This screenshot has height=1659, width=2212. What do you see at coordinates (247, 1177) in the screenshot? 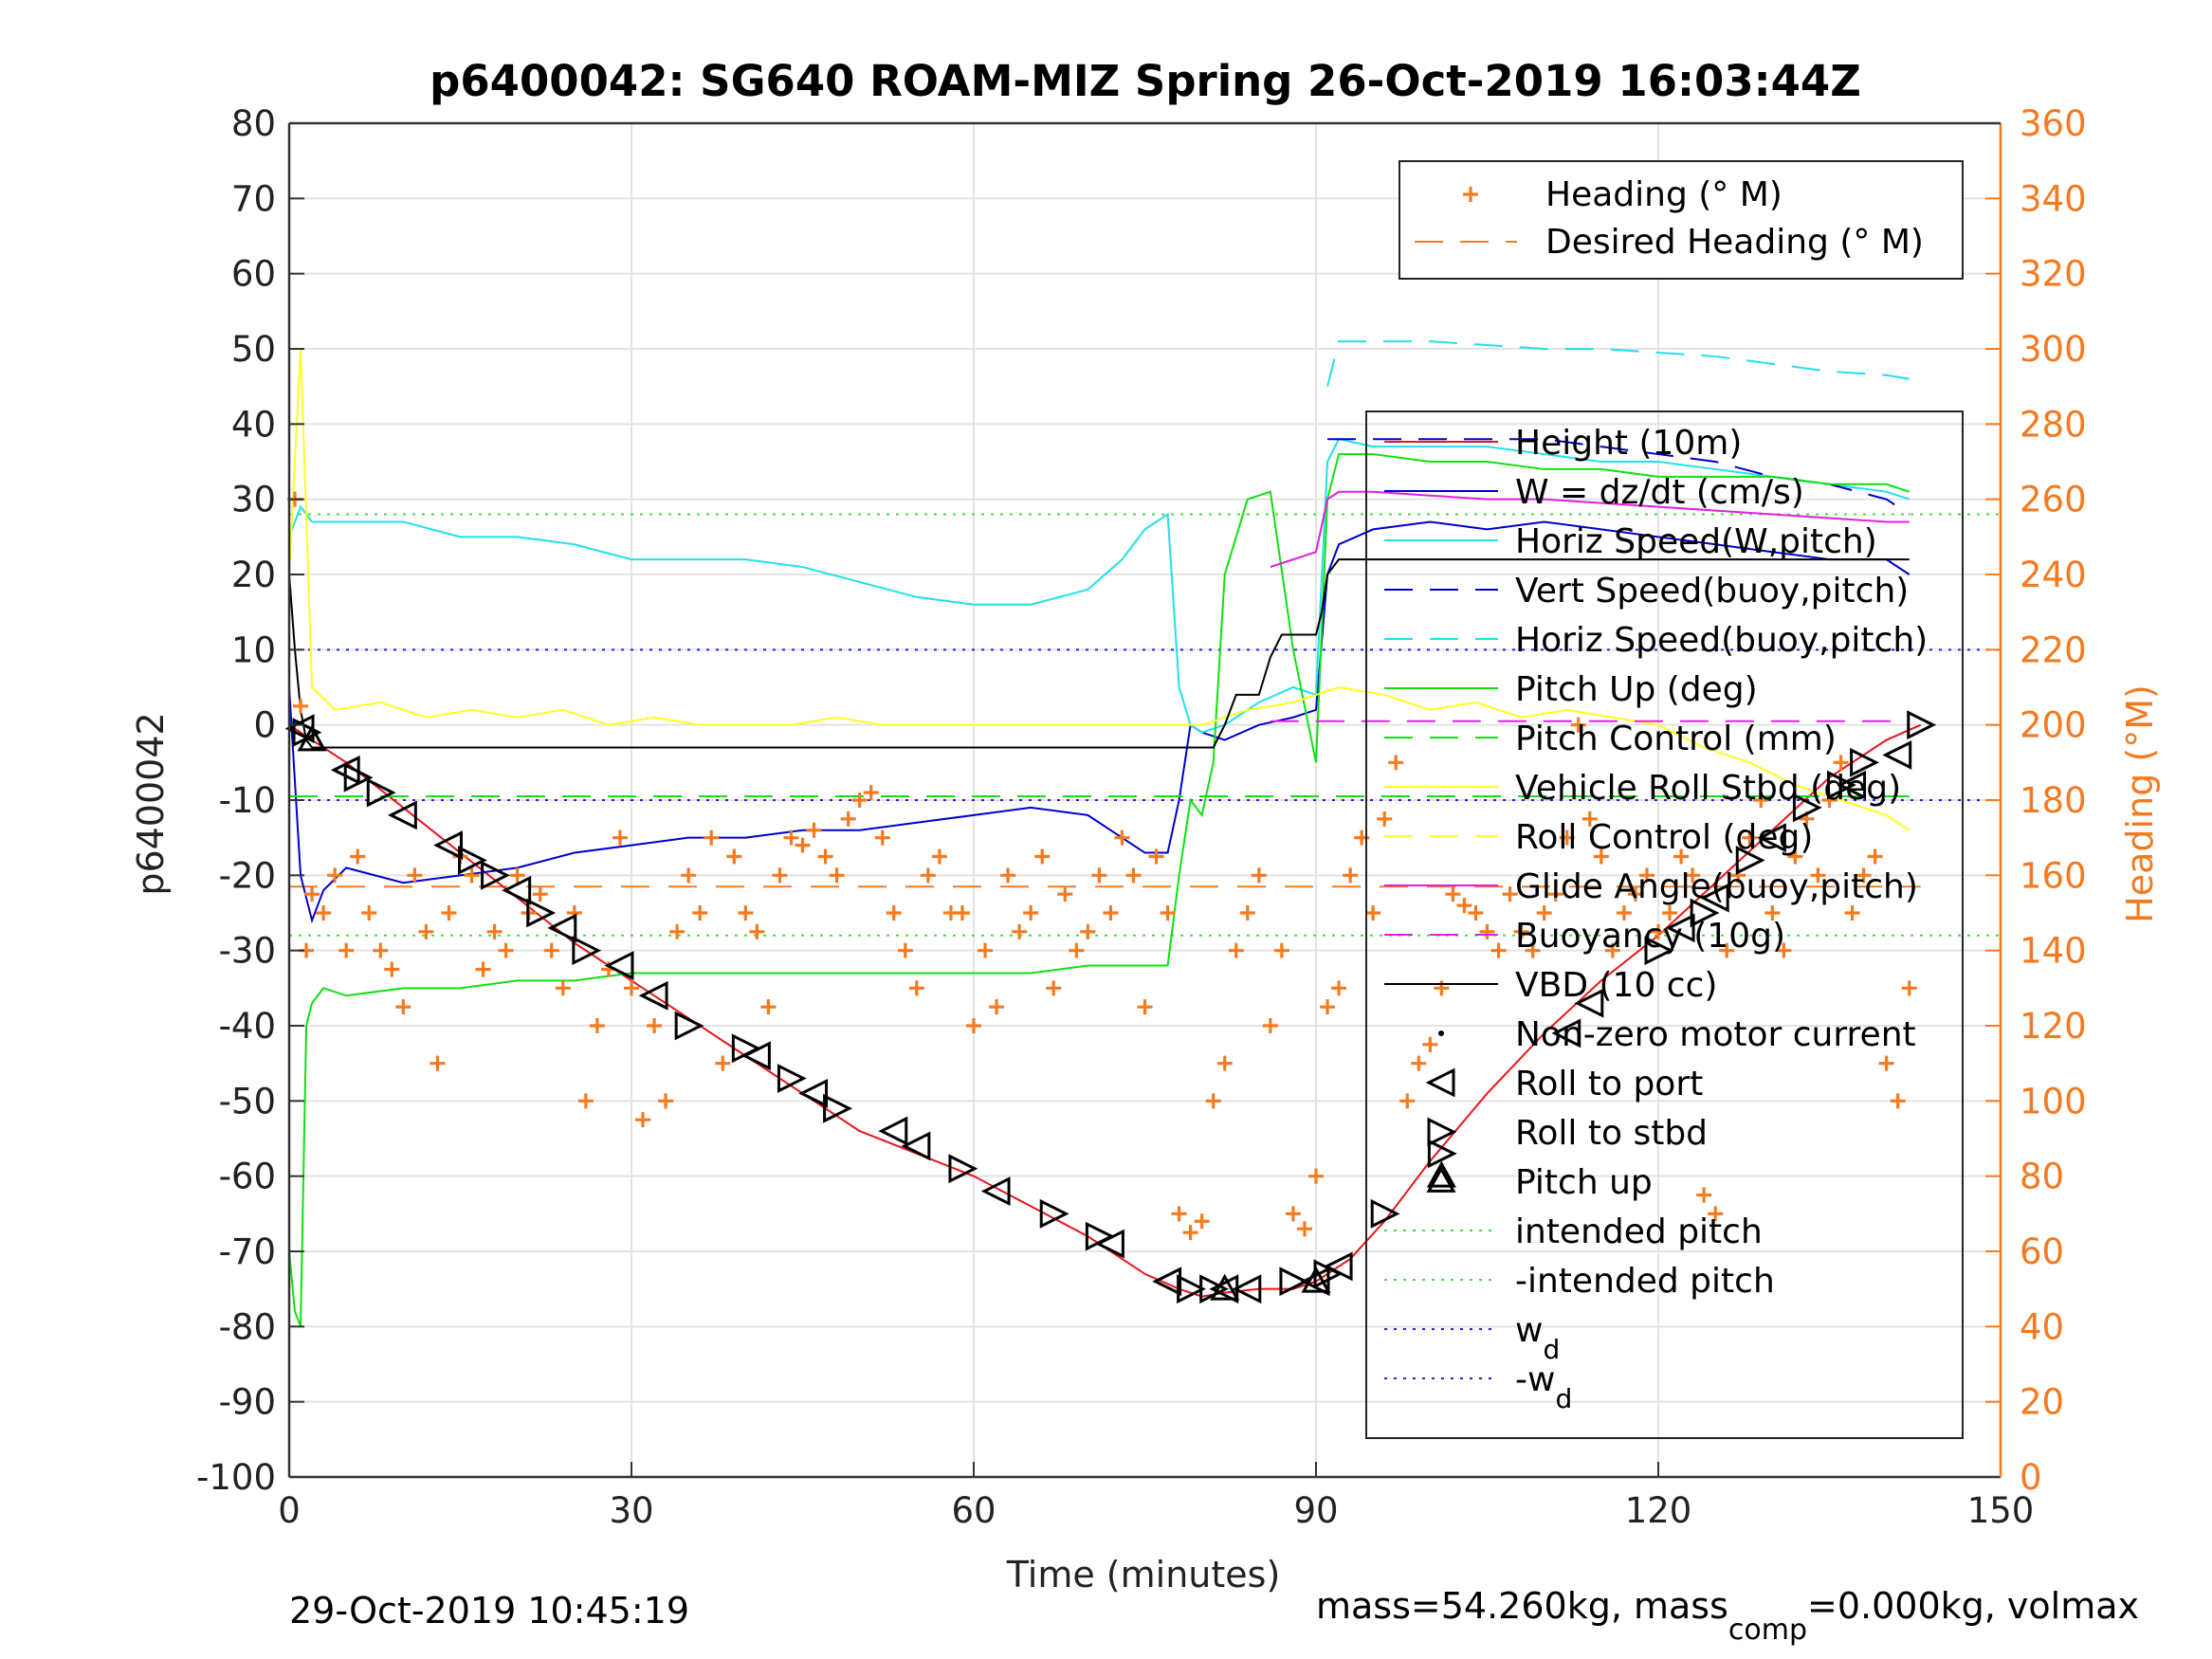
I see `y-tick-label-left: -60` at bounding box center [247, 1177].